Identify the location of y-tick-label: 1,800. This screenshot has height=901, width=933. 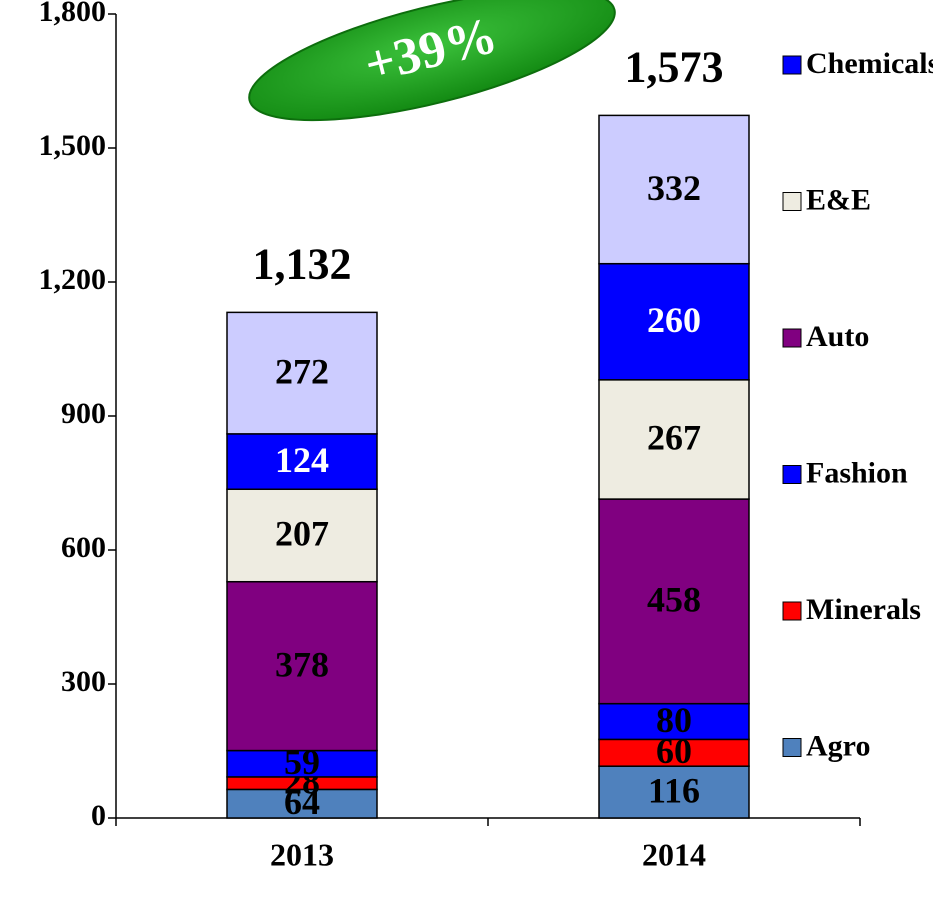
(73, 14).